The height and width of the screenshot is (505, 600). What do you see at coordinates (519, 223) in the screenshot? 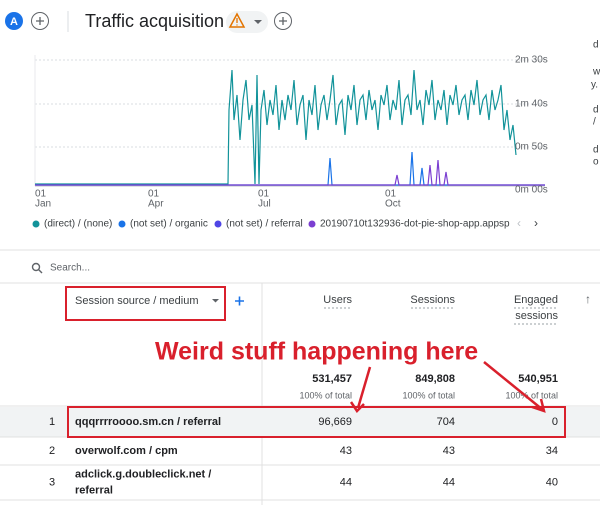
I see `legend-prev: ‹` at bounding box center [519, 223].